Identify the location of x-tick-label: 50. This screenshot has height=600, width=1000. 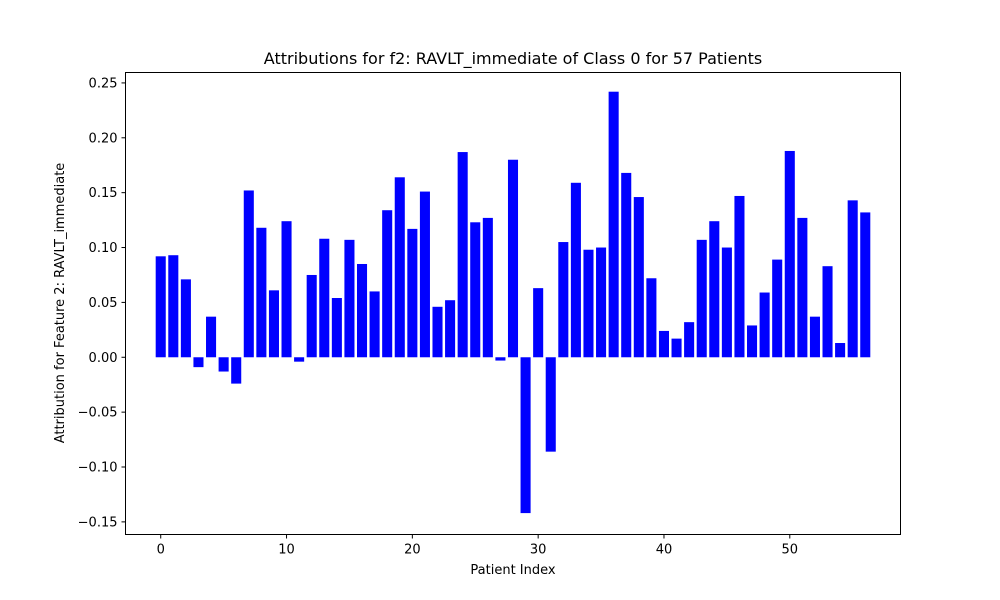
(790, 550).